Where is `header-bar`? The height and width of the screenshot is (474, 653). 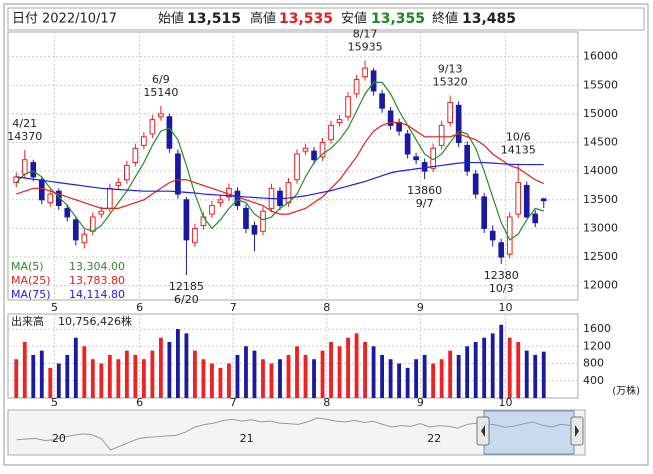 header-bar is located at coordinates (326, 19).